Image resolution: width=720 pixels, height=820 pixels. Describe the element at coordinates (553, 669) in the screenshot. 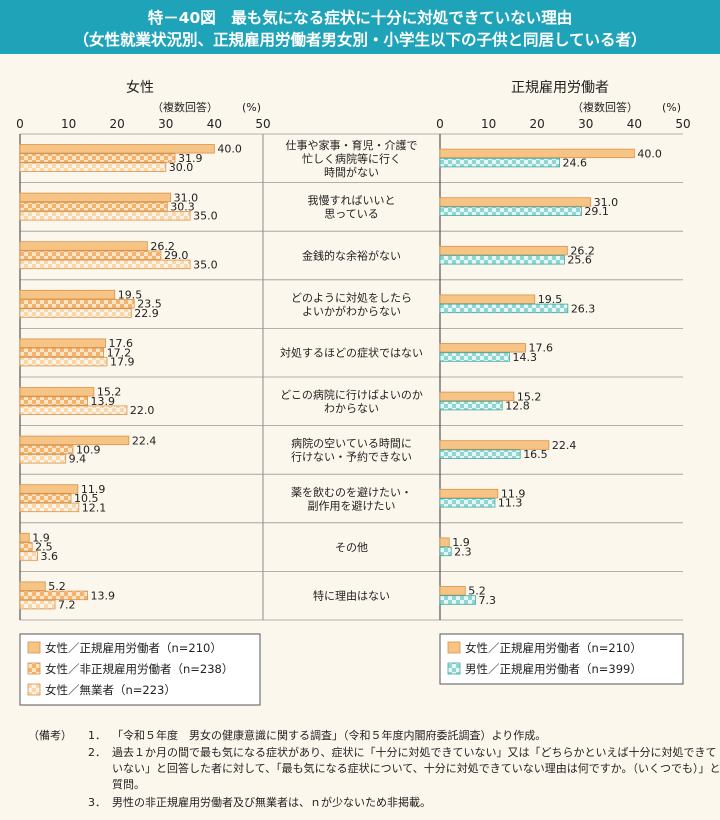

I see `right-legend-label: 男性／正規雇用労働者（n=399）` at that location.